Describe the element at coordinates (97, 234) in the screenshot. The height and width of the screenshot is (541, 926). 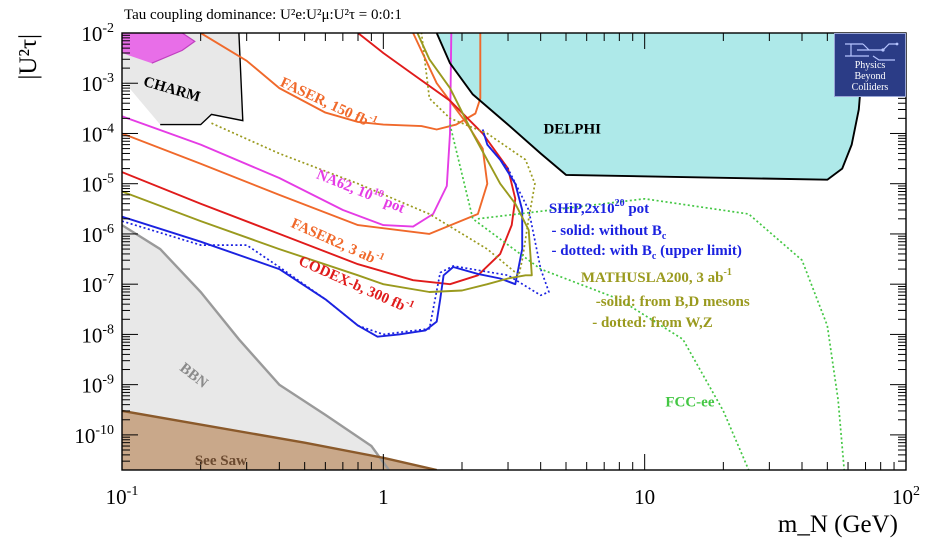
I see `y-tick-label: 10⁻⁶` at that location.